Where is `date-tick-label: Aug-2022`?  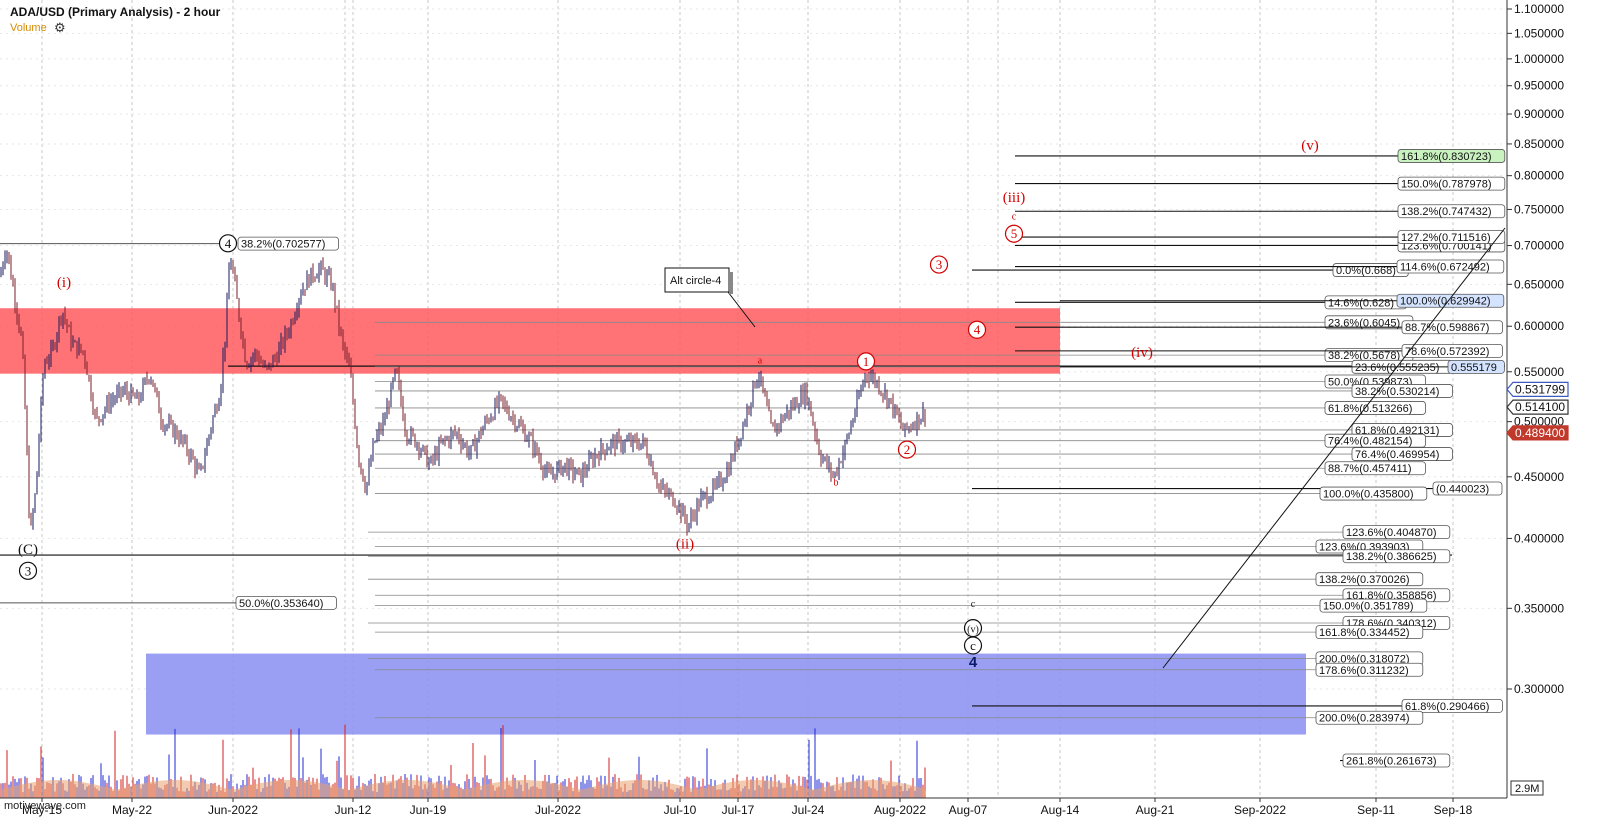
date-tick-label: Aug-2022 is located at coordinates (900, 810).